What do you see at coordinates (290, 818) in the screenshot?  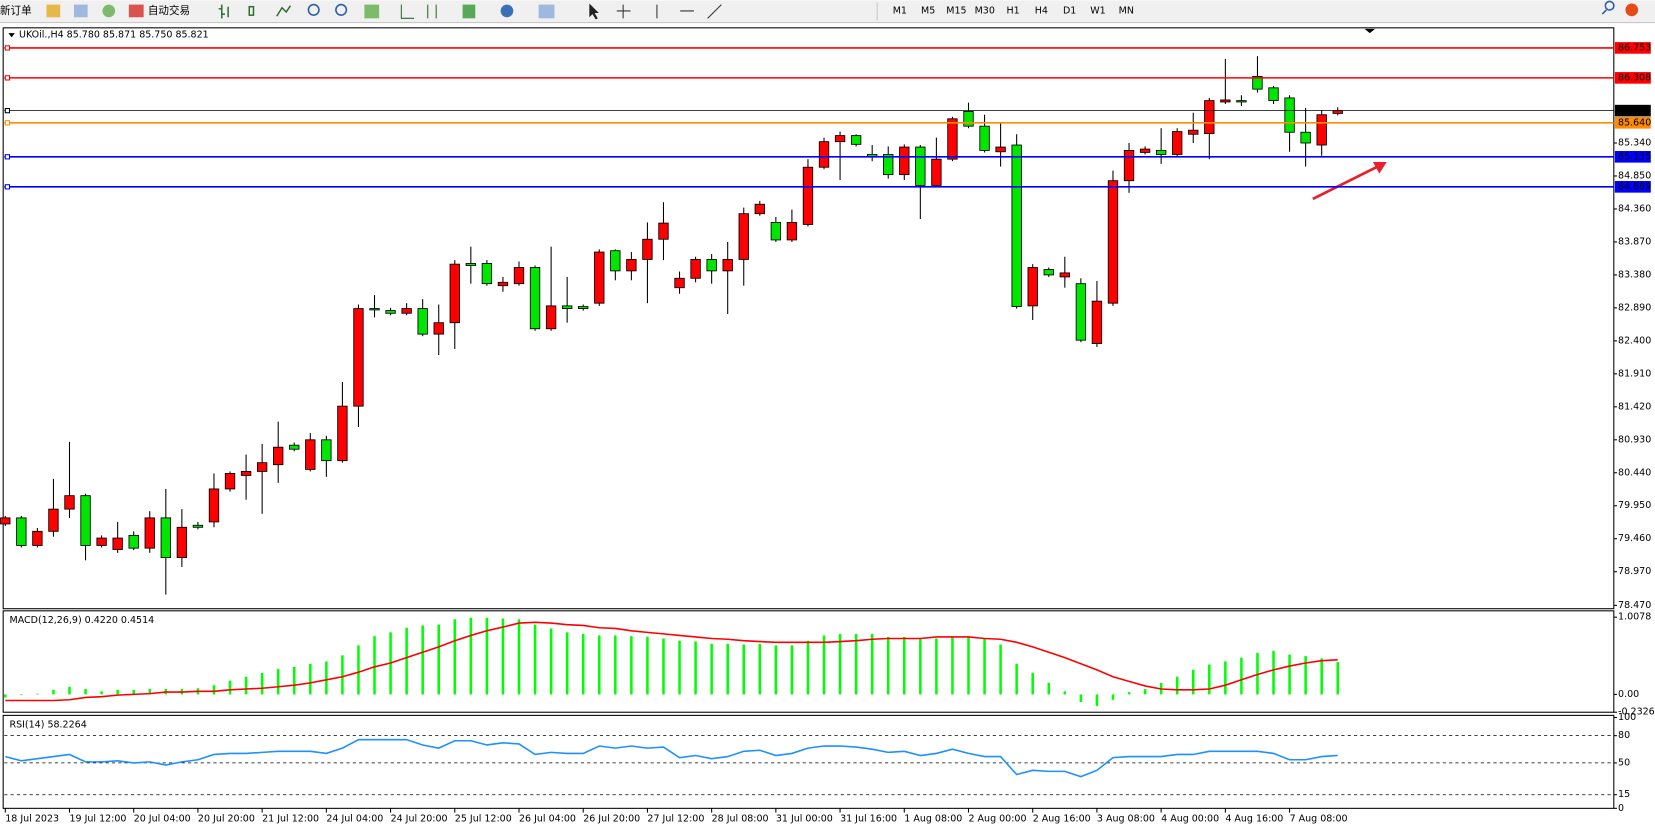 I see `x-tick-label: 21 Jul 12:00` at bounding box center [290, 818].